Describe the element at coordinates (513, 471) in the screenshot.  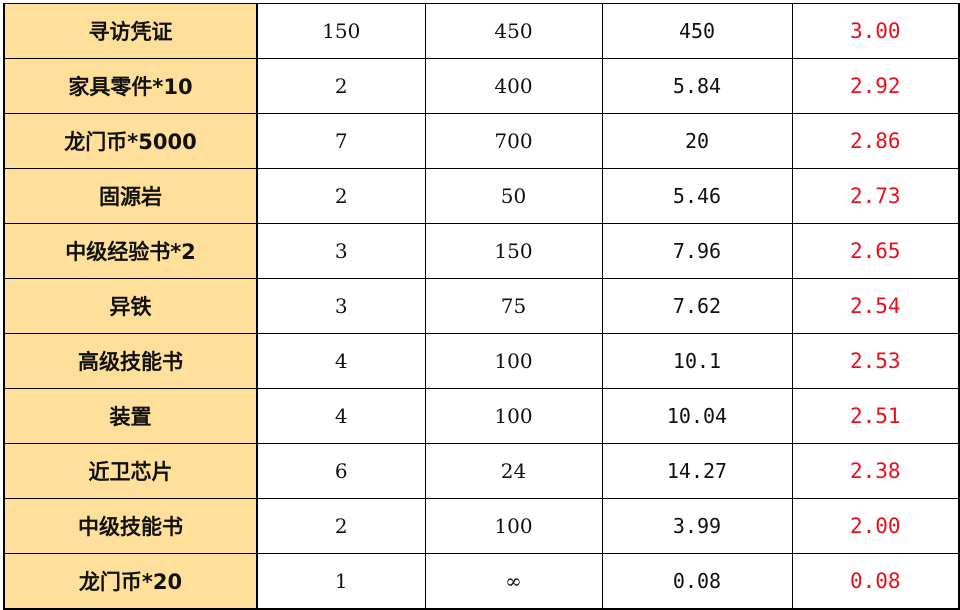
I see `limit-cell: 24` at that location.